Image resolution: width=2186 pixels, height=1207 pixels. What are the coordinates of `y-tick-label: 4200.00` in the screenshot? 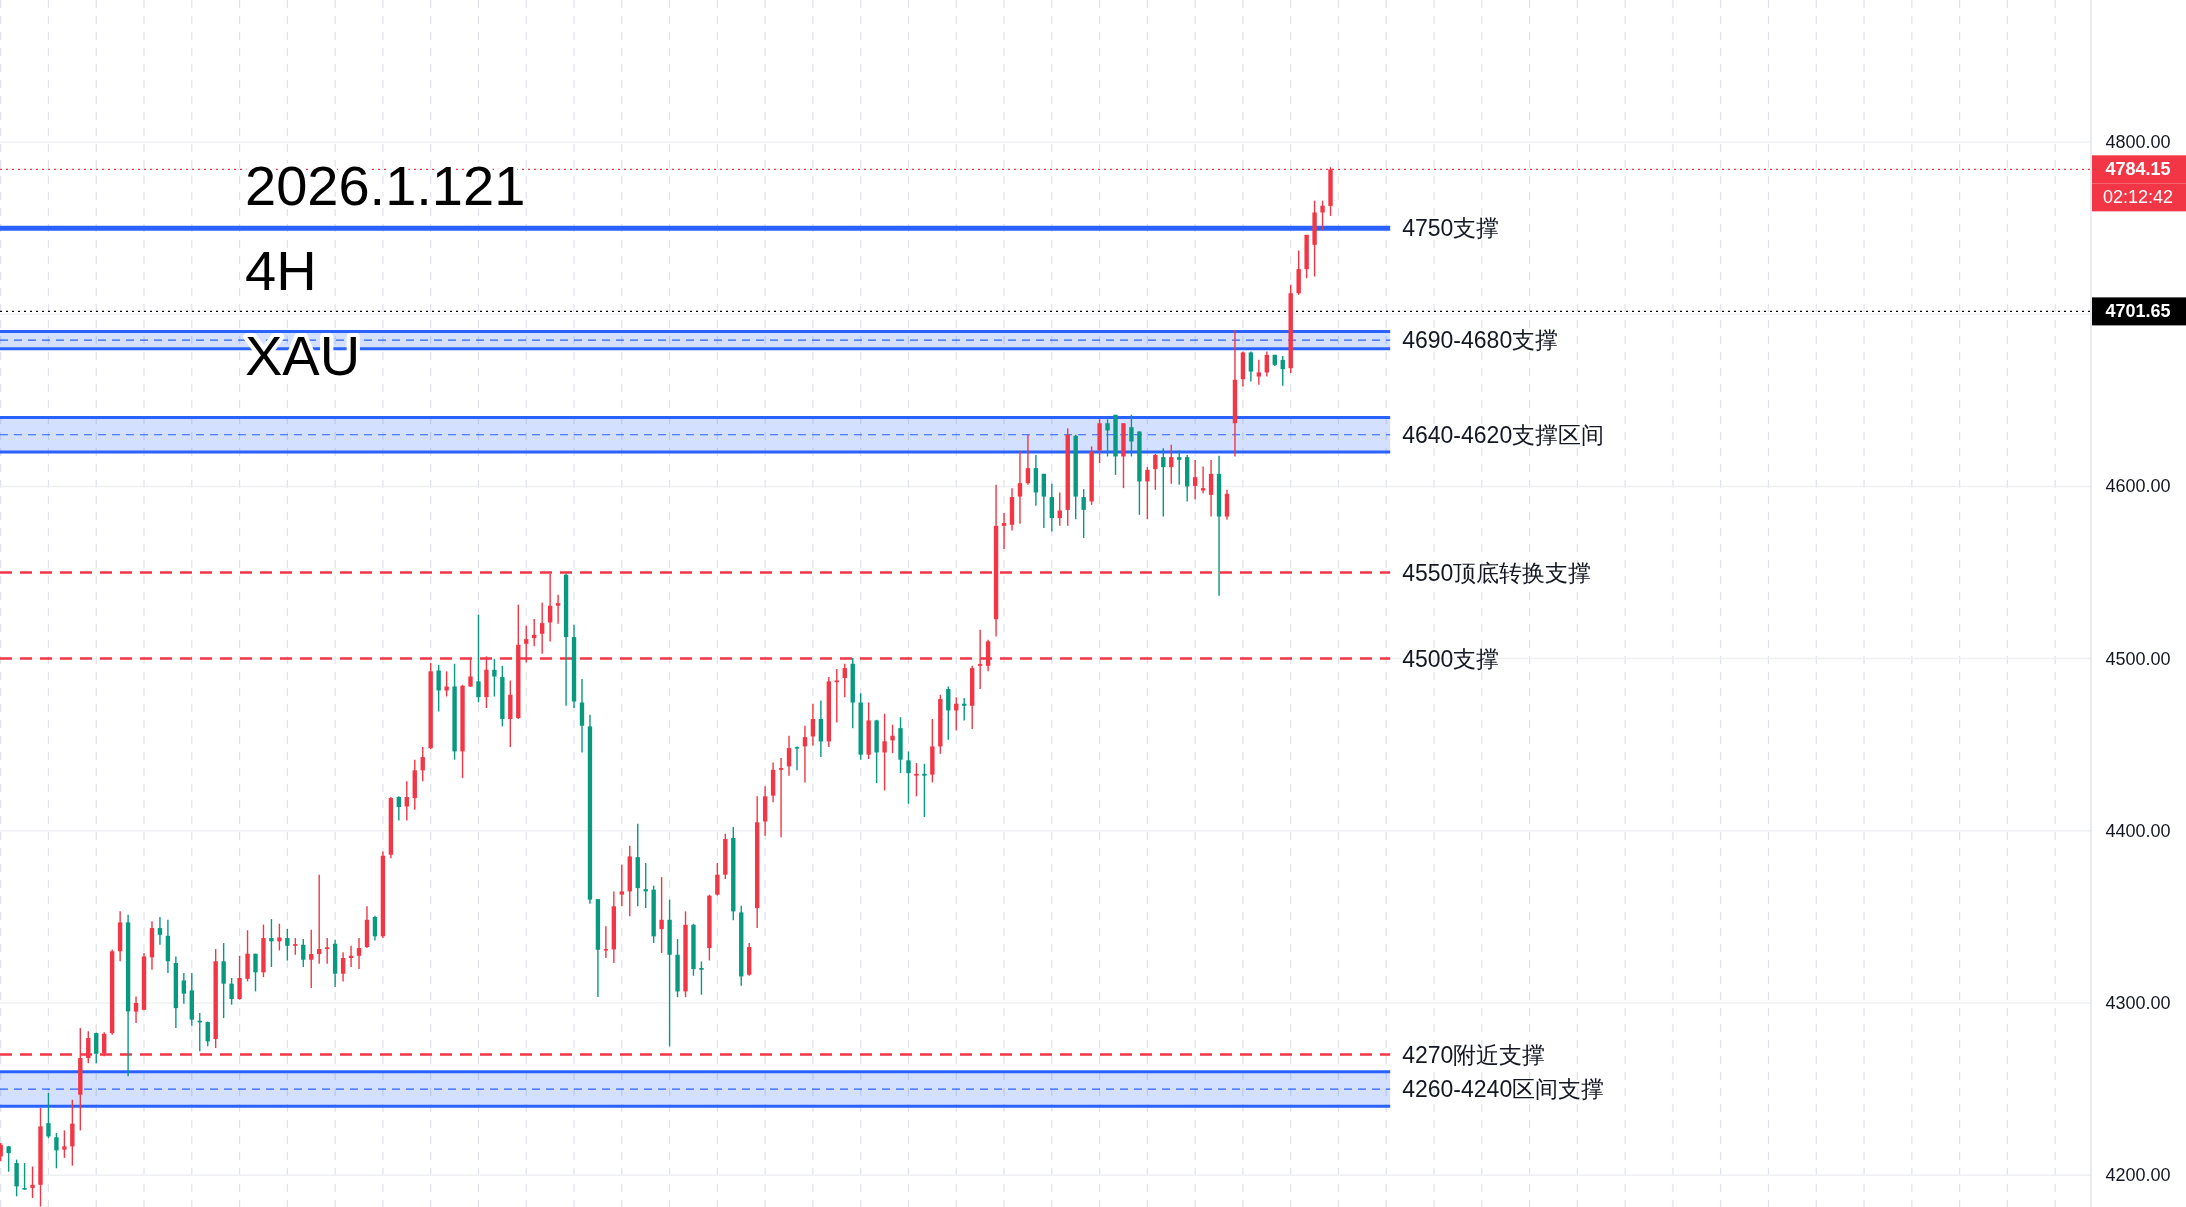 It's located at (2138, 1175).